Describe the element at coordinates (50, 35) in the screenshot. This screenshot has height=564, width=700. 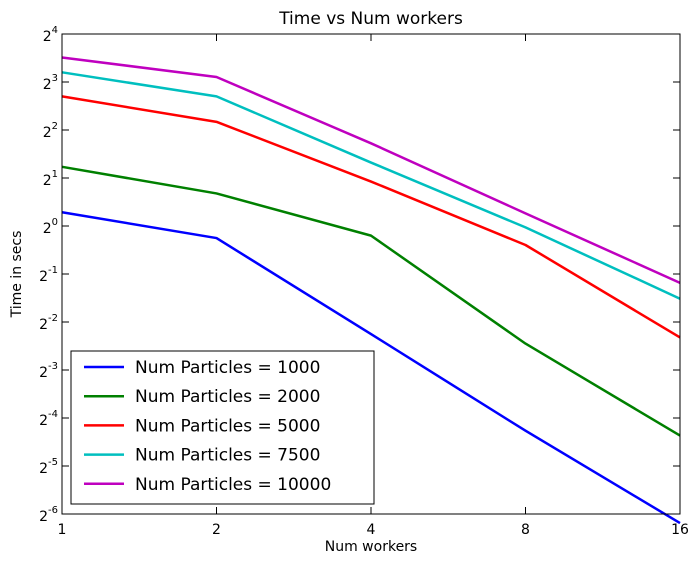
I see `y-tick-label: 24` at that location.